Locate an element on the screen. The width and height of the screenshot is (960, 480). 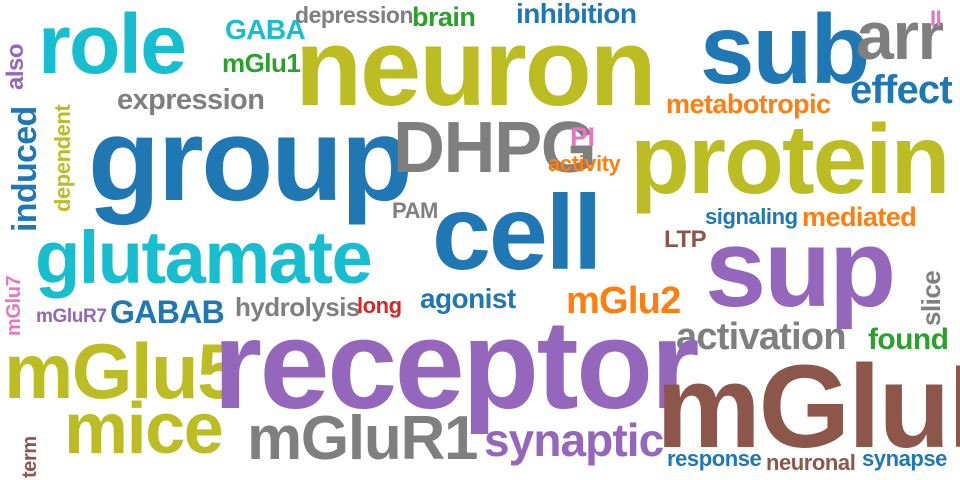
word-signaling: signaling is located at coordinates (751, 216).